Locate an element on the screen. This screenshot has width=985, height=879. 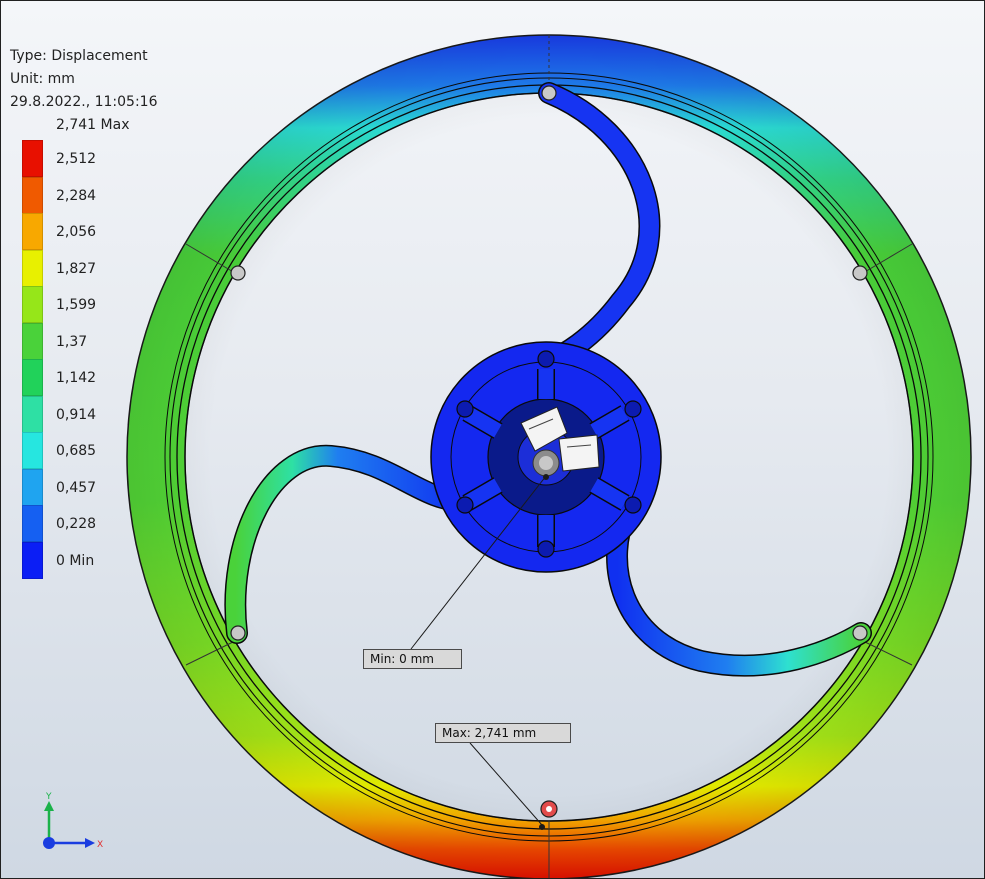
boss-lower-right is located at coordinates (860, 633).